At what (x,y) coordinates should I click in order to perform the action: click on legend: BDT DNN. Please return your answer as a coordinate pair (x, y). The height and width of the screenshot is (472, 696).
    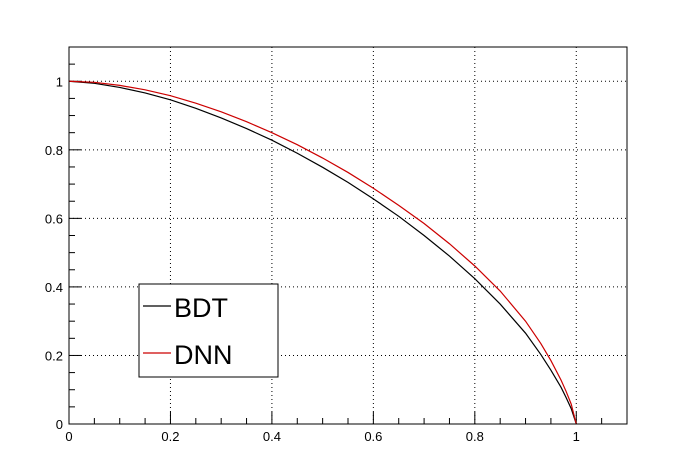
    Looking at the image, I should click on (208, 330).